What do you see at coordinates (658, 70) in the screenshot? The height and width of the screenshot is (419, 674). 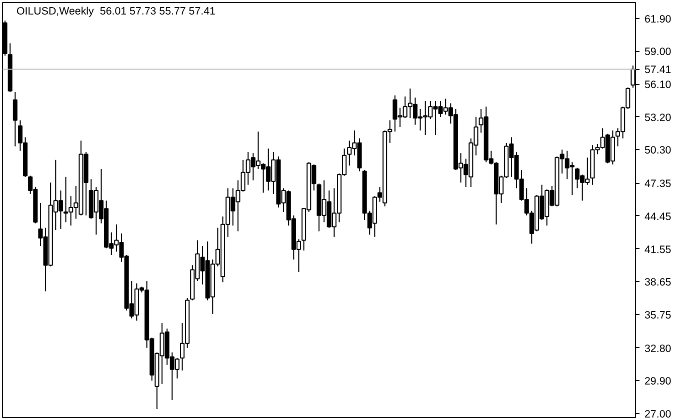 I see `ref-line-label: 57.41` at bounding box center [658, 70].